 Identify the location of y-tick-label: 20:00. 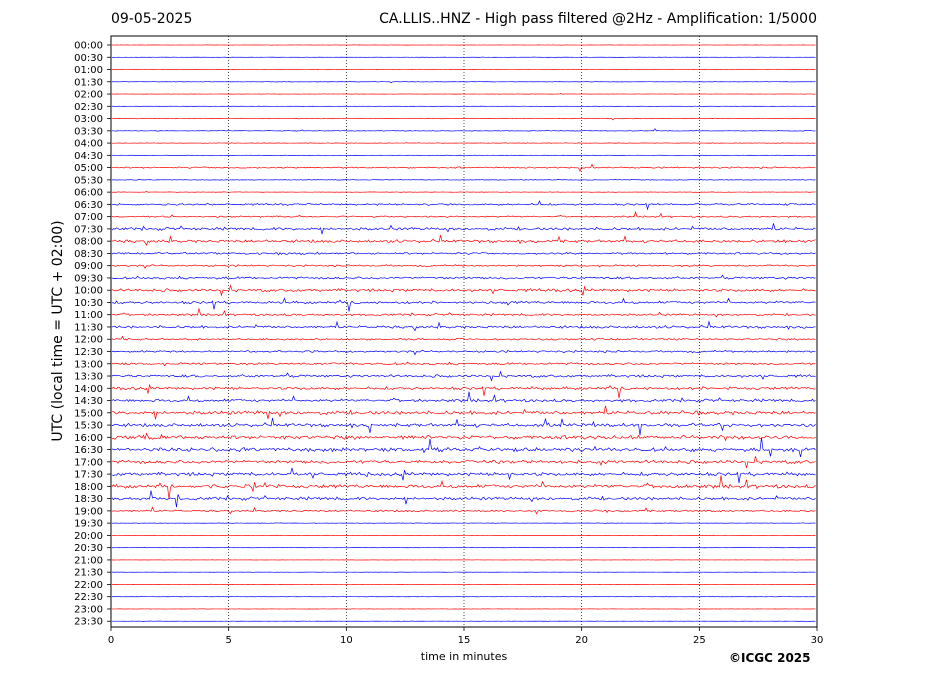
(88, 536).